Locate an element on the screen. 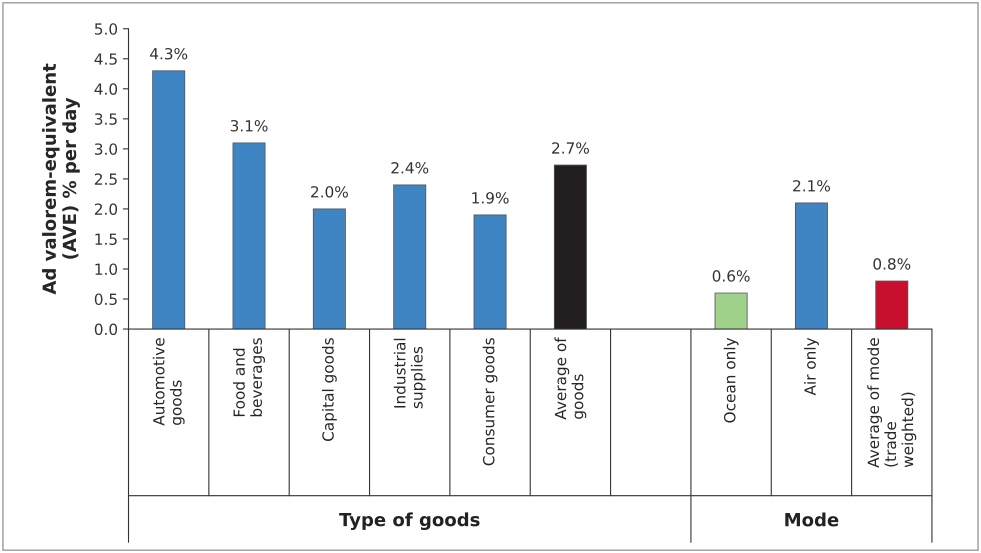 The width and height of the screenshot is (981, 553). text: Mode is located at coordinates (811, 519).